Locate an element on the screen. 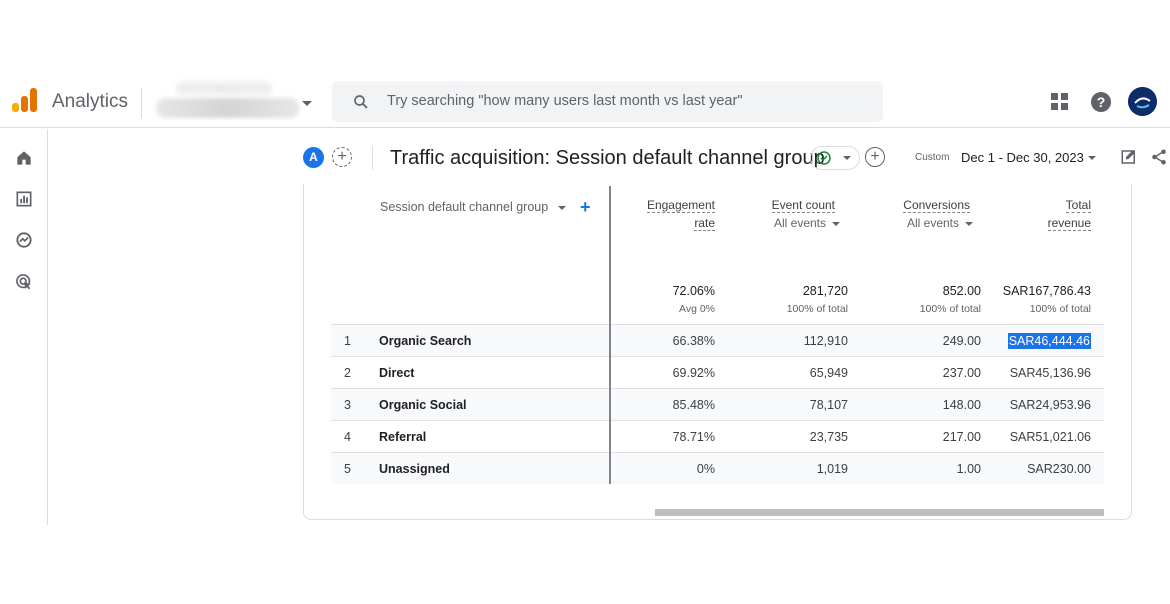  share-icon is located at coordinates (1159, 157).